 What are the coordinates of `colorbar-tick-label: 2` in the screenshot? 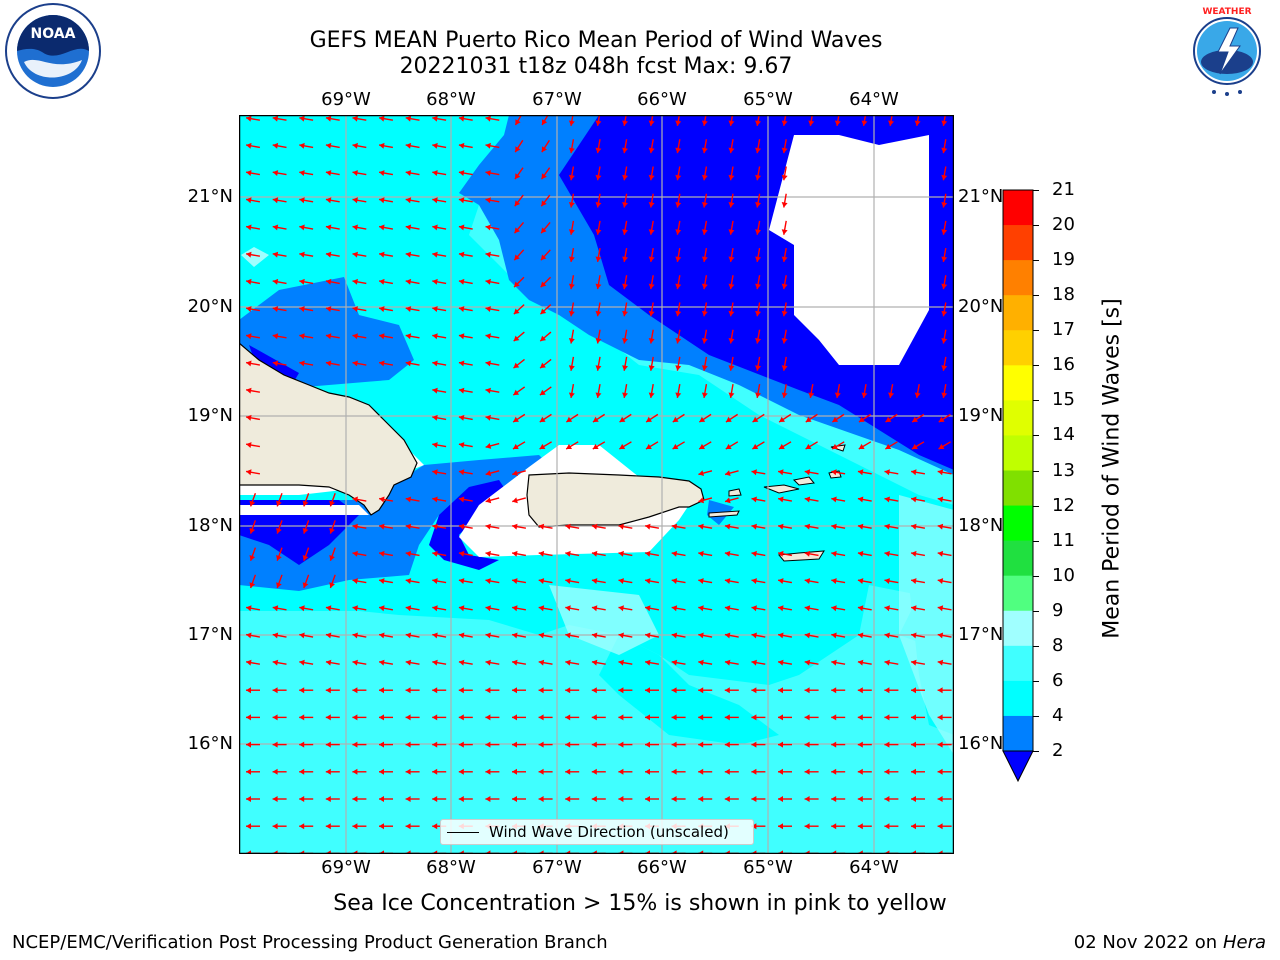 It's located at (1058, 750).